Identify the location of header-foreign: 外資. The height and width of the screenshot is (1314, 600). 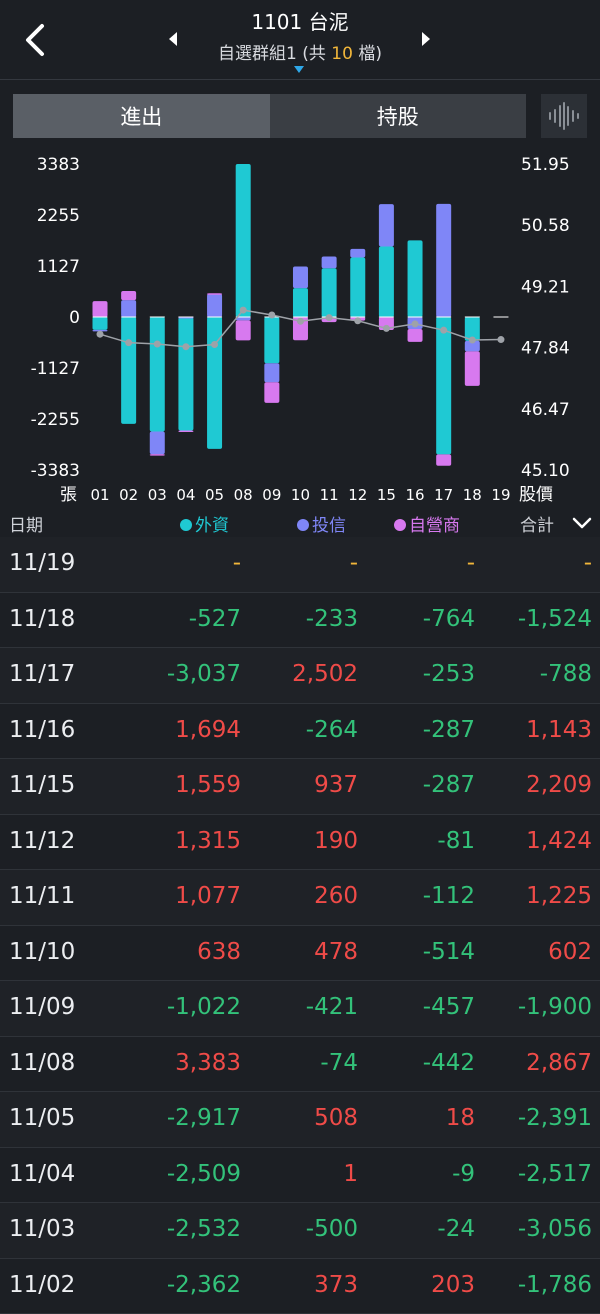
(204, 523).